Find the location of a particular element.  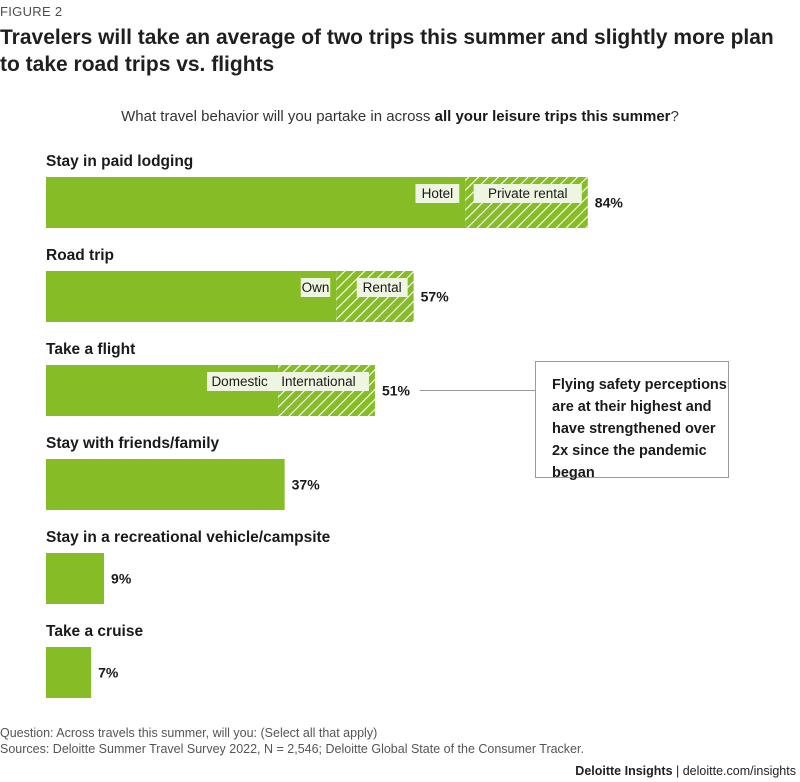

value-label: 57% is located at coordinates (435, 297).